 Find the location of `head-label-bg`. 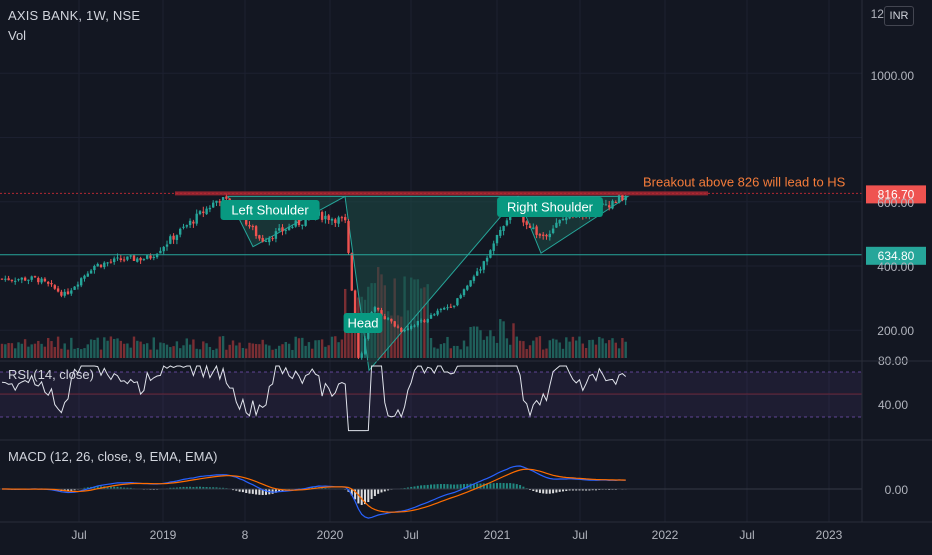

head-label-bg is located at coordinates (363, 323).